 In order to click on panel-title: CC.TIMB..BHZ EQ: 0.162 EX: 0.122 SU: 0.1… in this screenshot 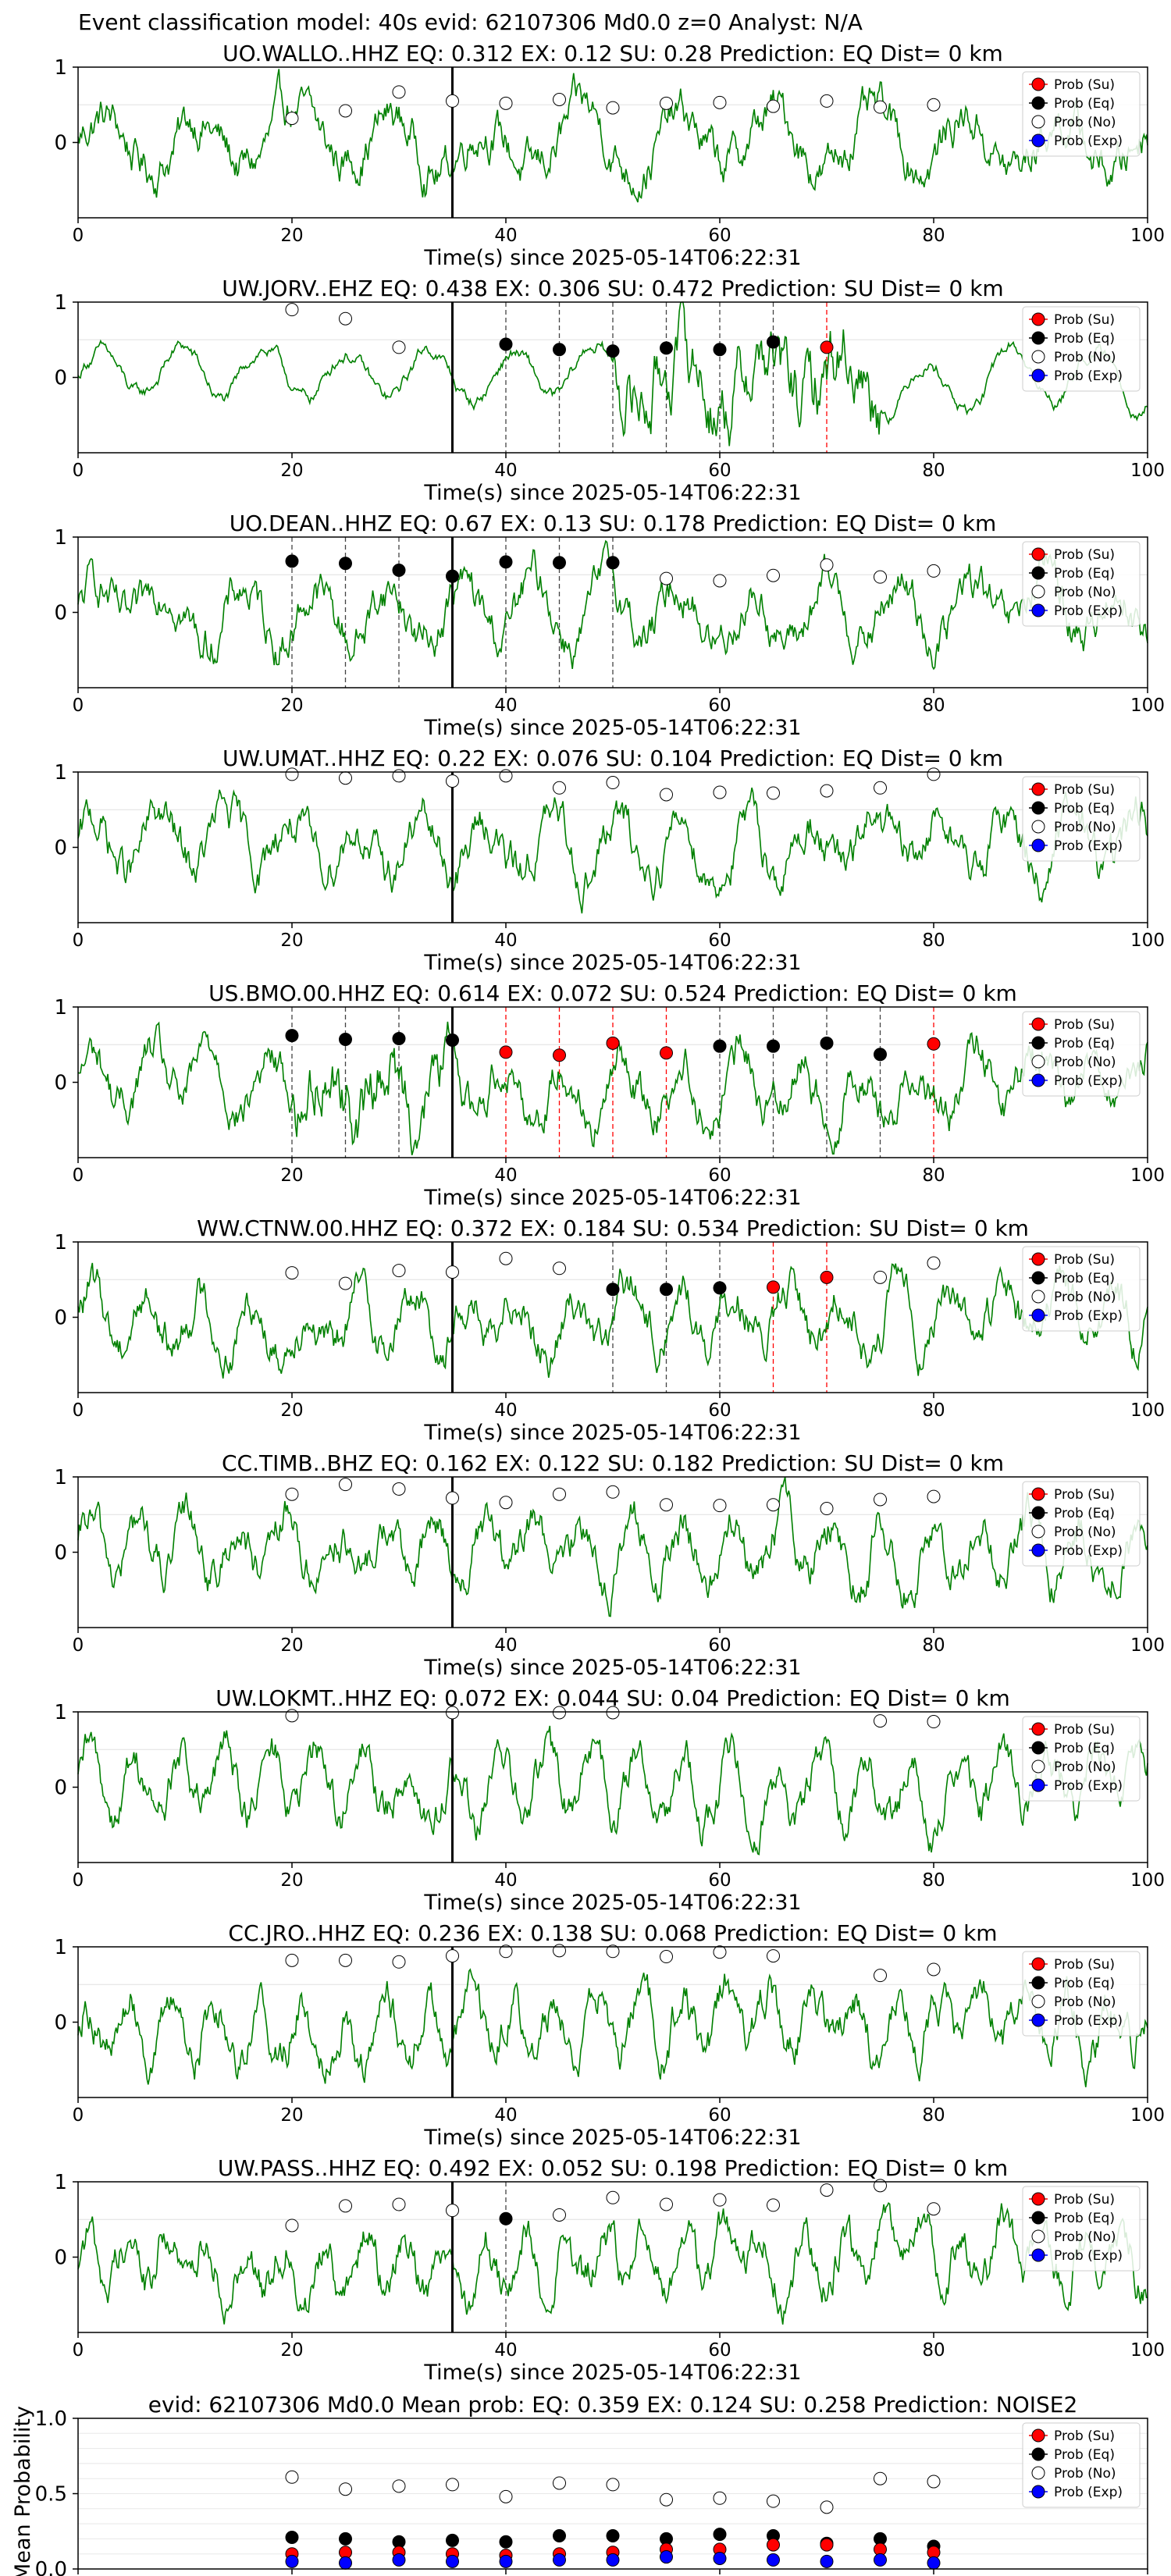, I will do `click(613, 1463)`.